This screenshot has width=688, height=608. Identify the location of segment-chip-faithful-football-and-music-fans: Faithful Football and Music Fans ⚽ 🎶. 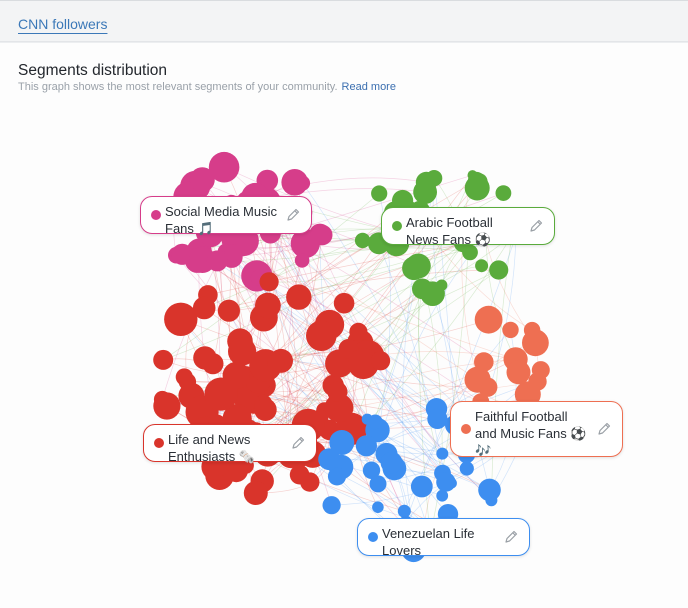
(536, 429).